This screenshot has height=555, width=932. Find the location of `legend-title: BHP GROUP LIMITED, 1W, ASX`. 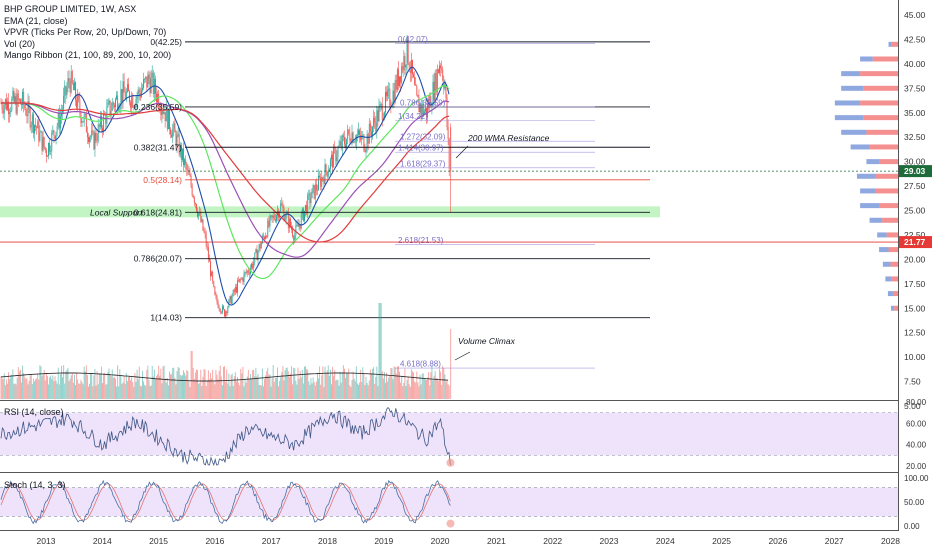

legend-title: BHP GROUP LIMITED, 1W, ASX is located at coordinates (70, 9).